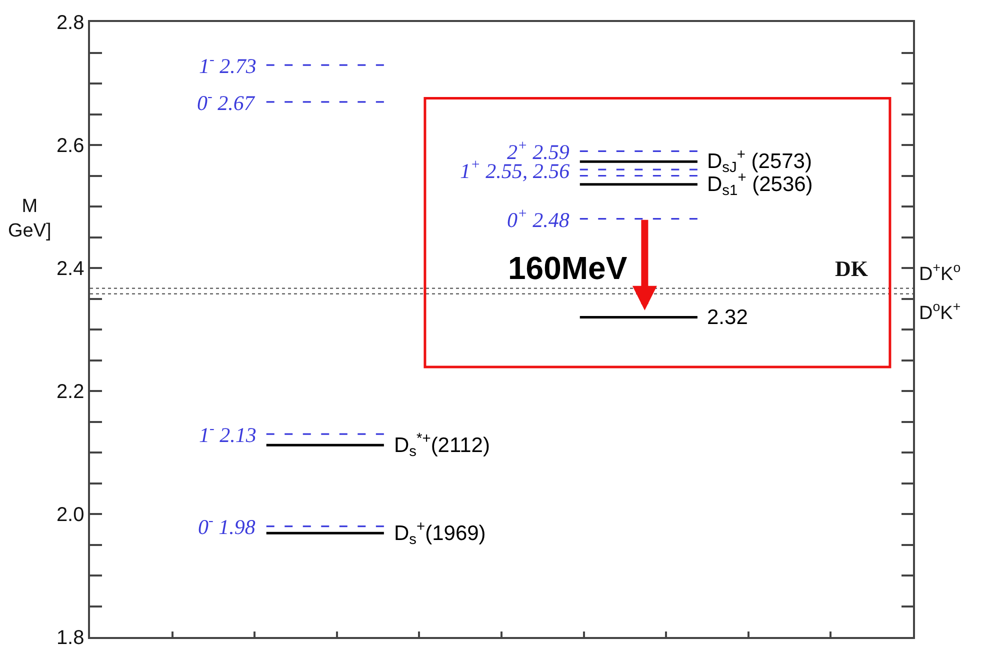 The height and width of the screenshot is (661, 986). Describe the element at coordinates (851, 268) in the screenshot. I see `annotation: DK` at that location.